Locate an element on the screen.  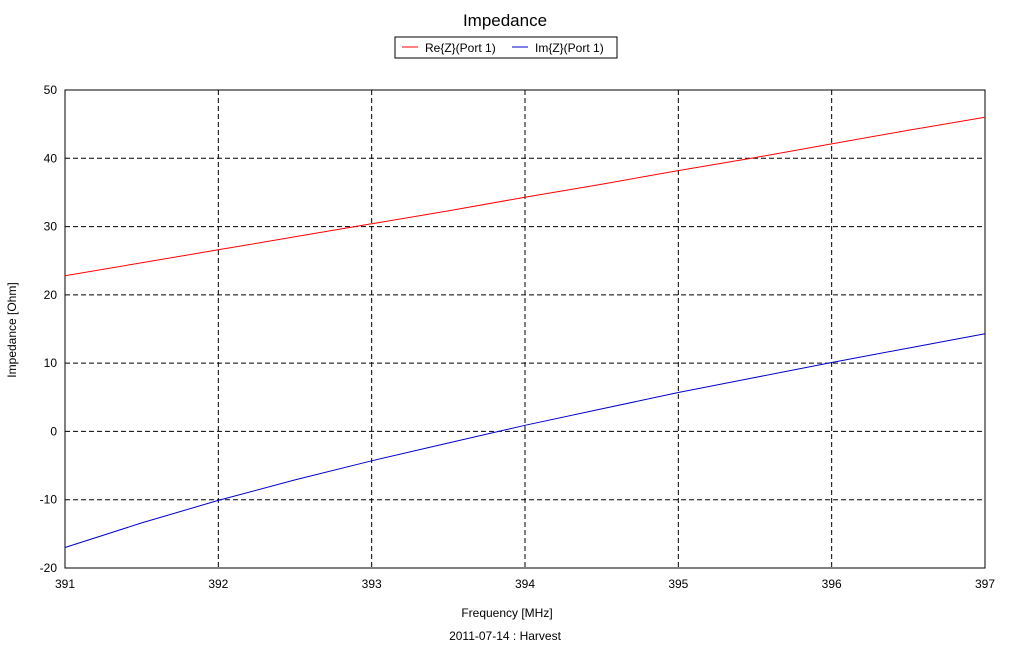
legend-entry-label: Im{Z}(Port 1) is located at coordinates (569, 48).